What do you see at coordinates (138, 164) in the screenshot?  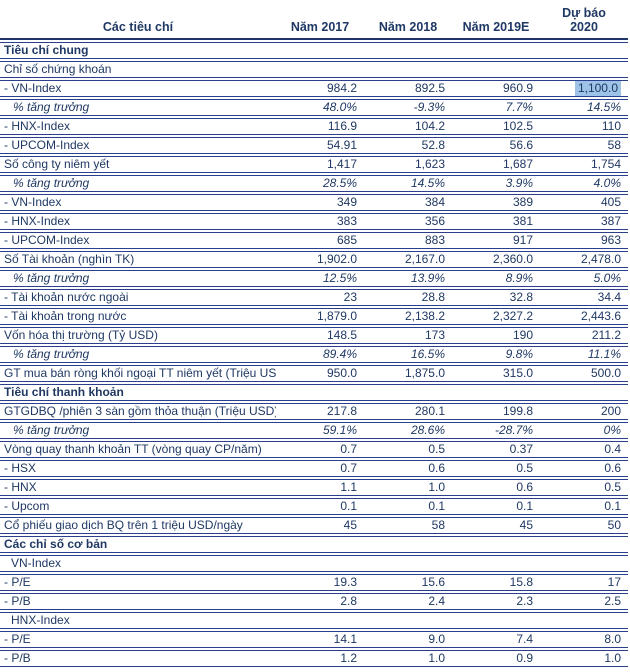 I see `row-label: Số công ty niêm yết` at bounding box center [138, 164].